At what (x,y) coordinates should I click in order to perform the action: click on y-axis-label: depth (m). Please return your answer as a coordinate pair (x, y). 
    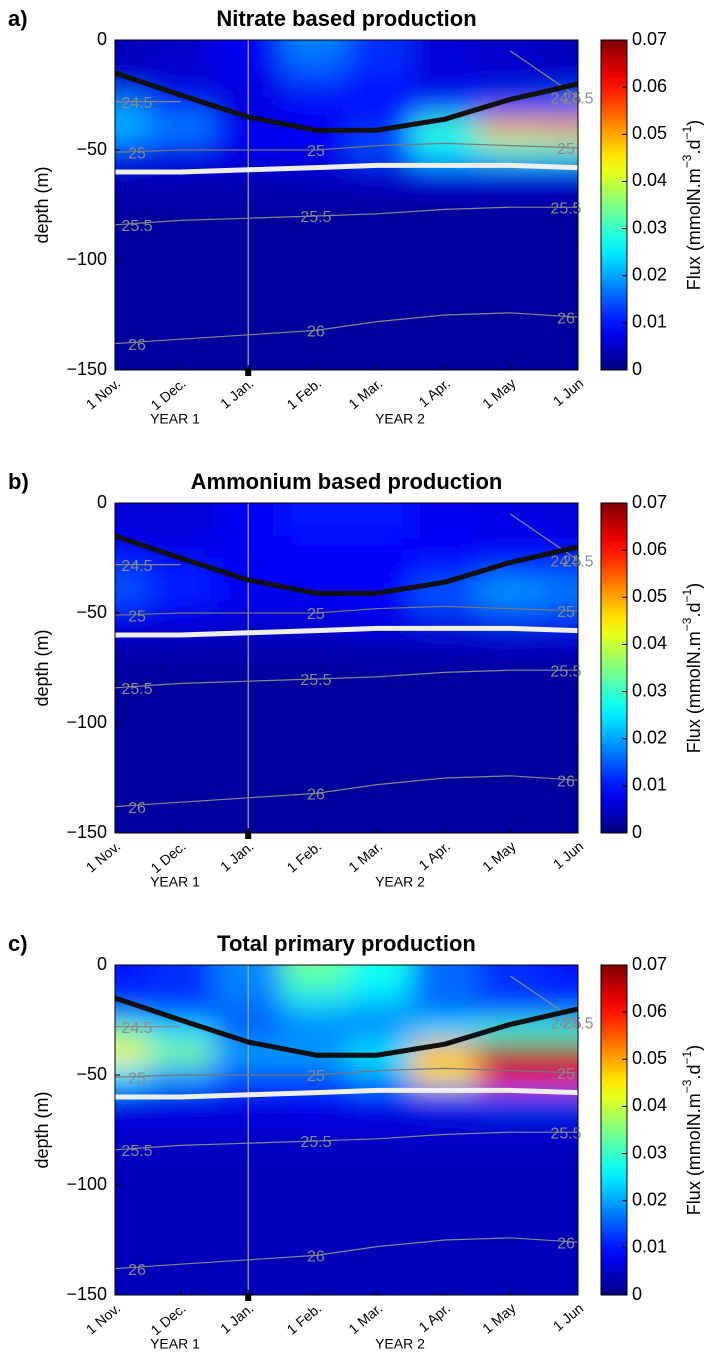
    Looking at the image, I should click on (42, 1129).